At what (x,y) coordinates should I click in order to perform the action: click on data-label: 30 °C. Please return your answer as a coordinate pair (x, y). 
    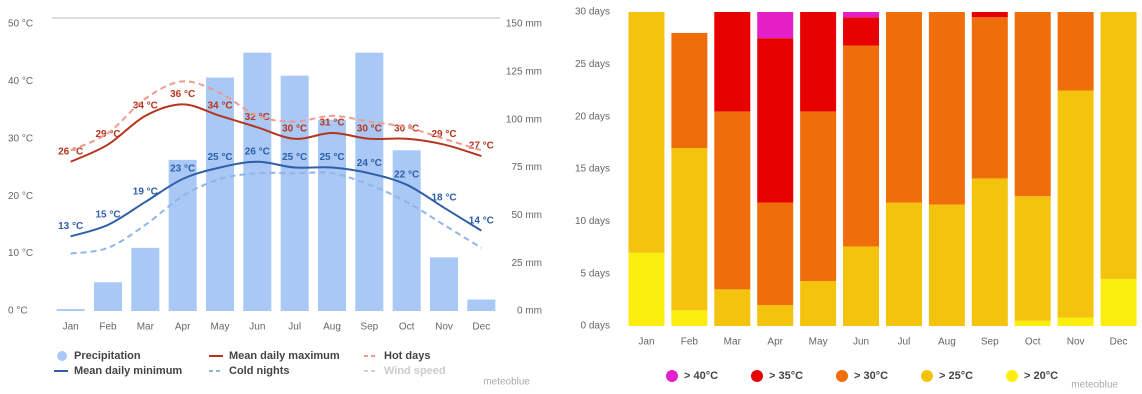
    Looking at the image, I should click on (406, 128).